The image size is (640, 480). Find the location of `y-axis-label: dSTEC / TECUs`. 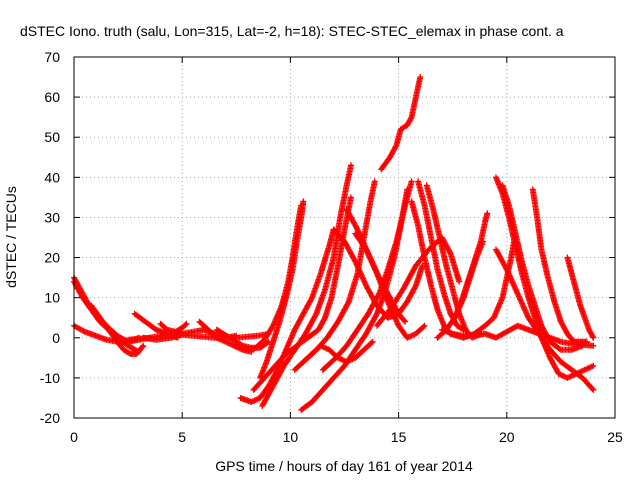

y-axis-label: dSTEC / TECUs is located at coordinates (11, 237).